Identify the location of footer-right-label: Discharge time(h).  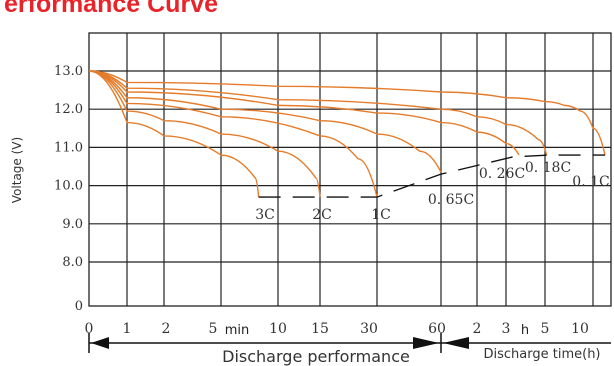
(542, 354).